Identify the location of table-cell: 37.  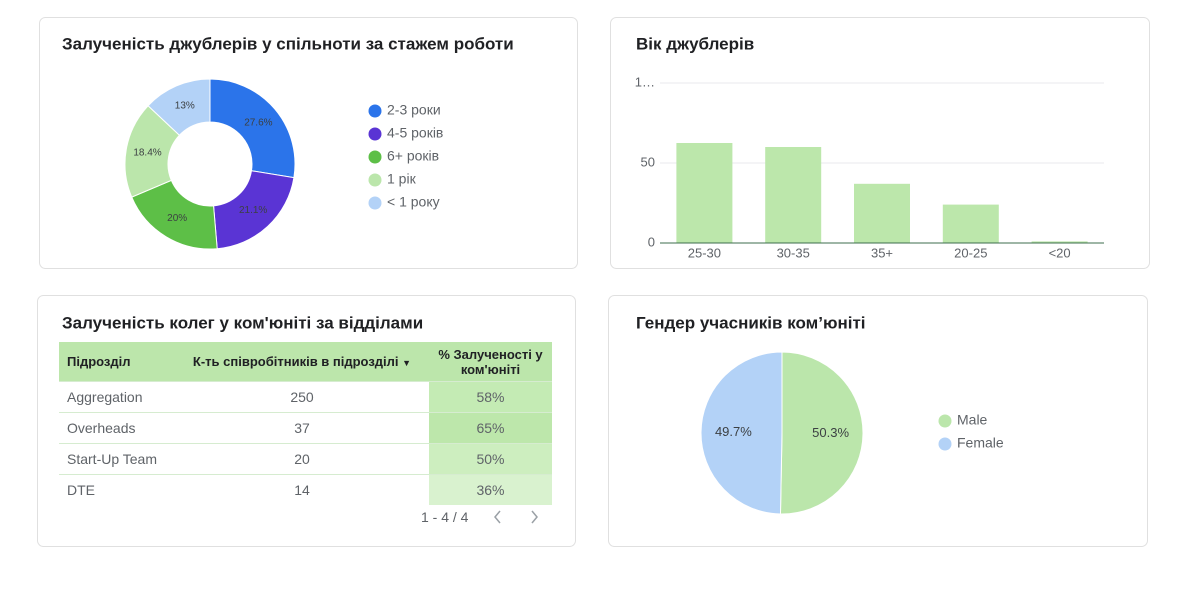
(302, 428).